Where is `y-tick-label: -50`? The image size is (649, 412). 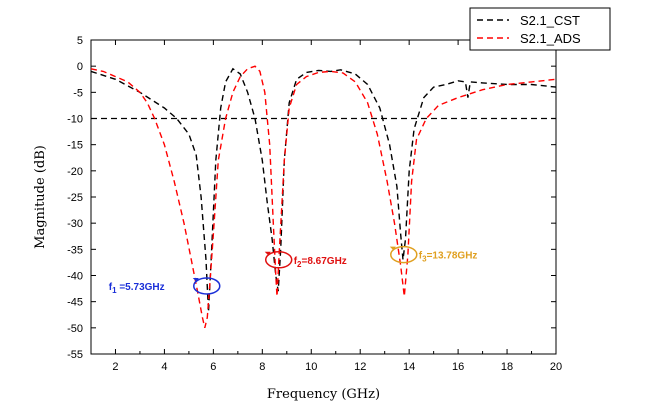
y-tick-label: -50 is located at coordinates (75, 329).